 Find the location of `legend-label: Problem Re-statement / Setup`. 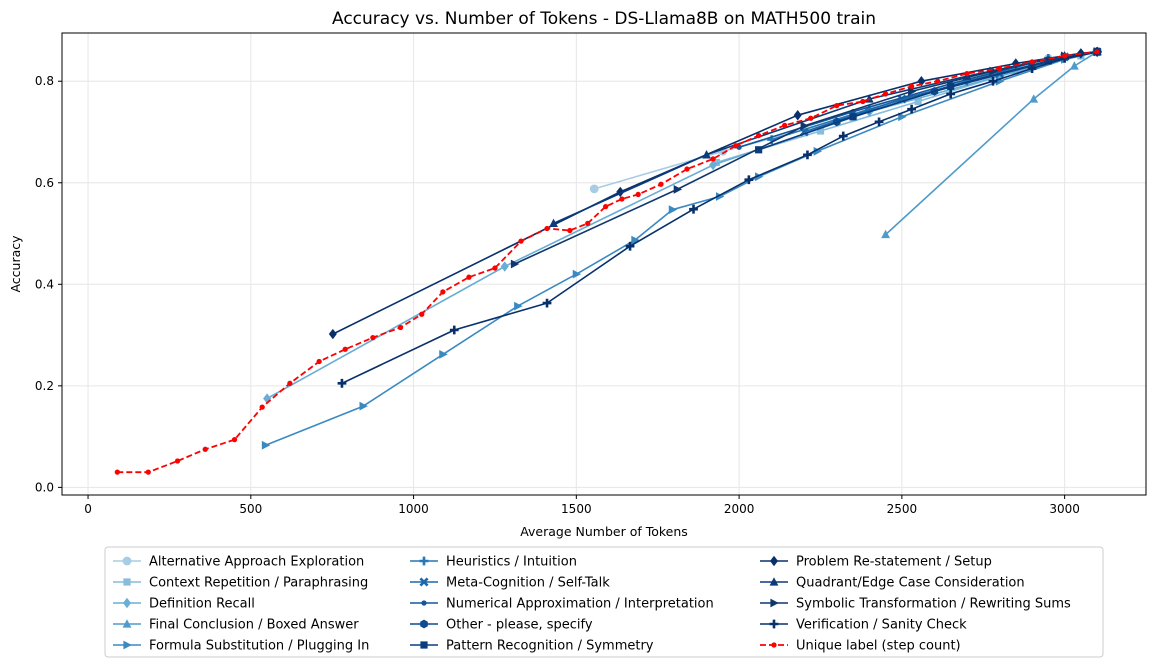

legend-label: Problem Re-statement / Setup is located at coordinates (894, 562).